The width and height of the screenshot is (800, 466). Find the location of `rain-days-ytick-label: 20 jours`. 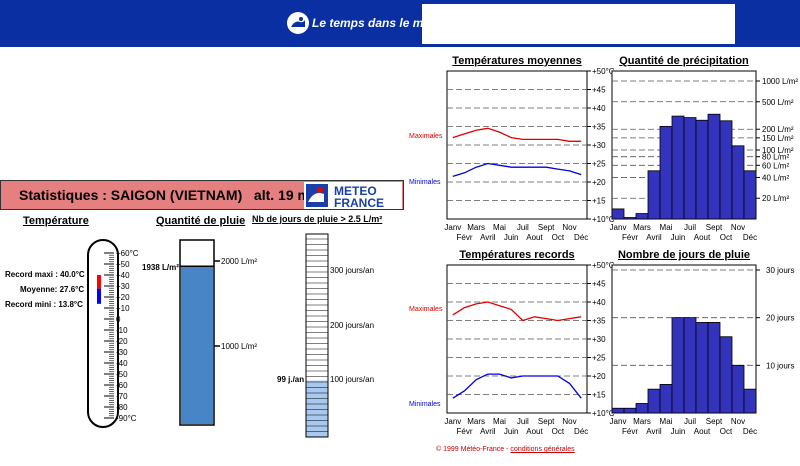

rain-days-ytick-label: 20 jours is located at coordinates (780, 318).